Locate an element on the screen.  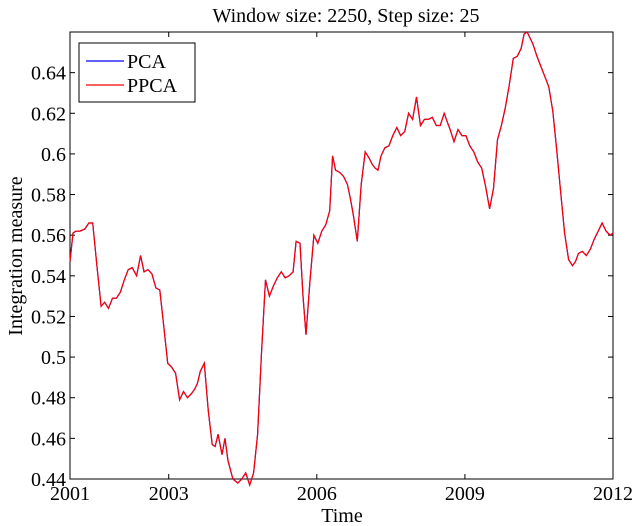
y-axis-label: Integration measure is located at coordinates (16, 255).